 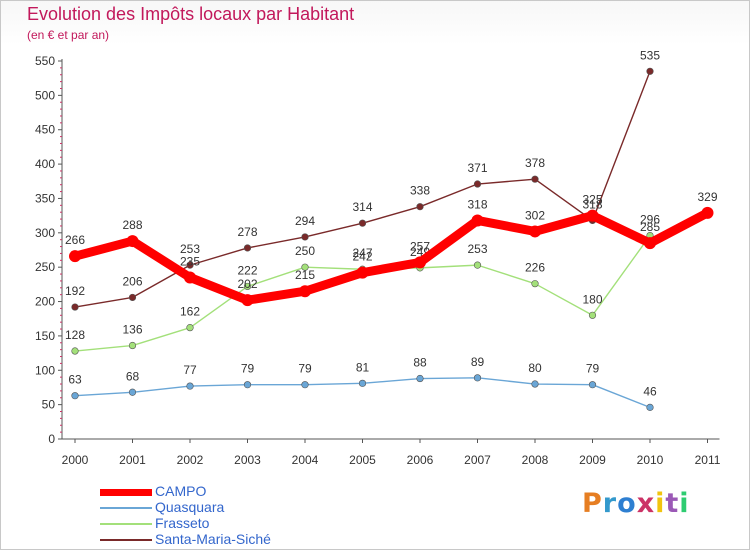 What do you see at coordinates (650, 55) in the screenshot?
I see `data-label-santa-maria-sich--2010: 535` at bounding box center [650, 55].